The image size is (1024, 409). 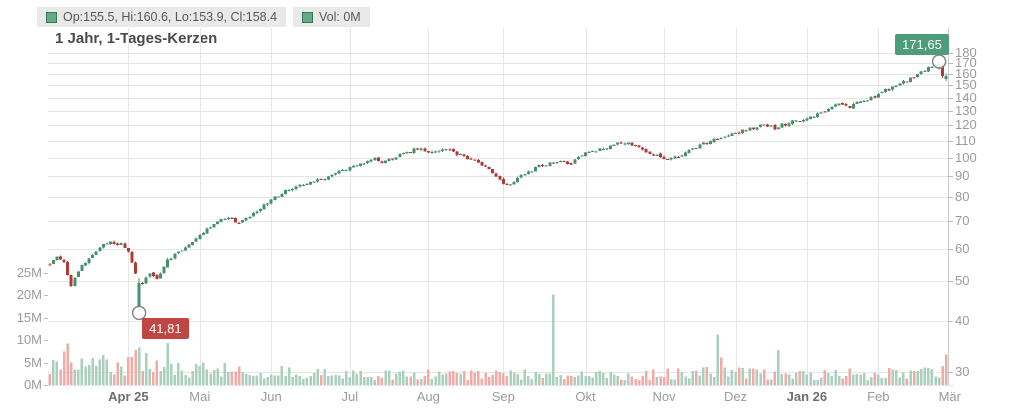 I want to click on price-tick-label: 110, so click(x=965, y=140).